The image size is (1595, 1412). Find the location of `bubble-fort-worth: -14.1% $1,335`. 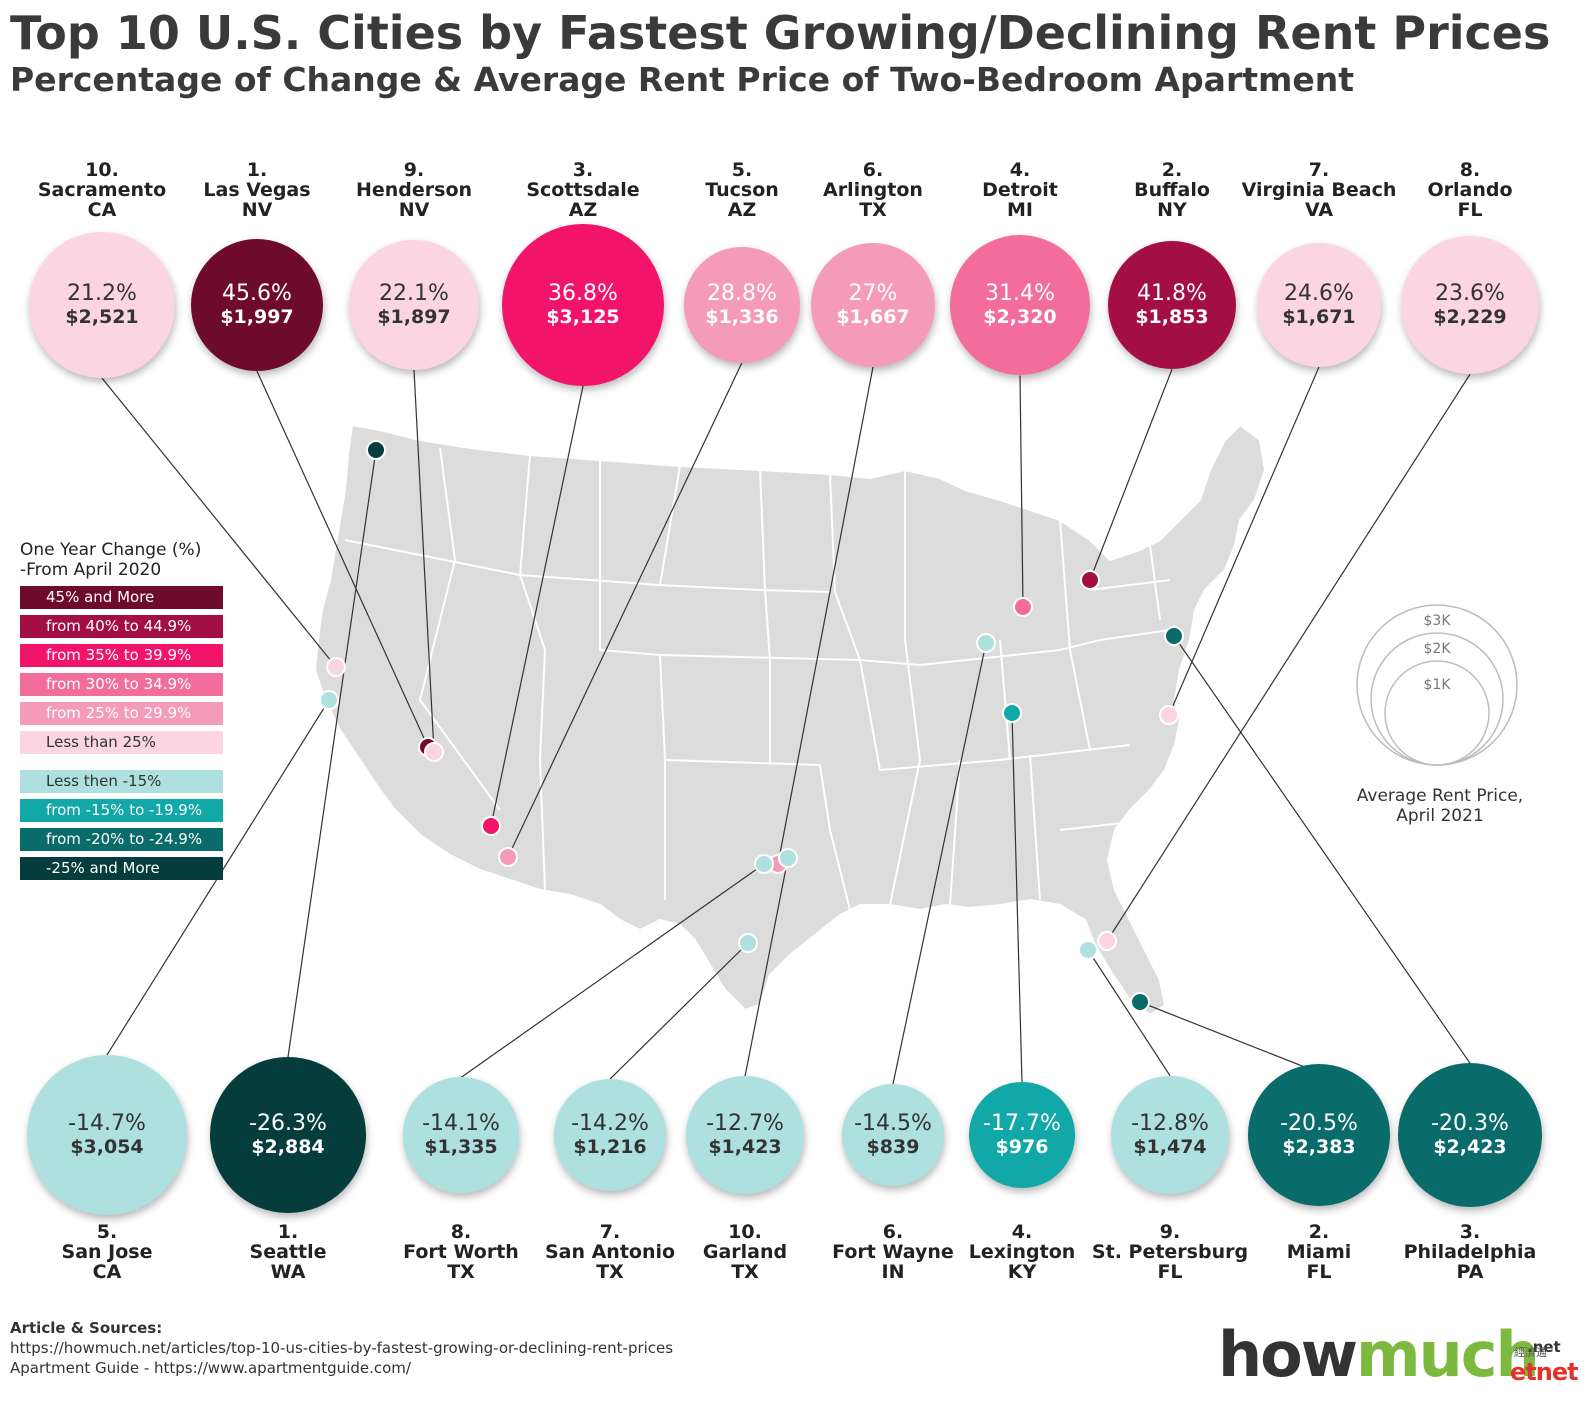

bubble-fort-worth: -14.1% $1,335 is located at coordinates (461, 1135).